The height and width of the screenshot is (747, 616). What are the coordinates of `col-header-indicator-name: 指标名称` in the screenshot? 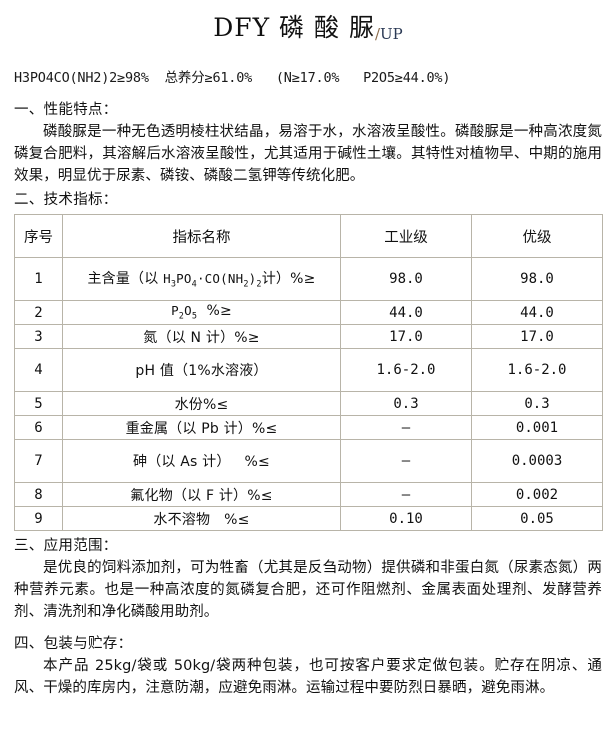 It's located at (201, 236).